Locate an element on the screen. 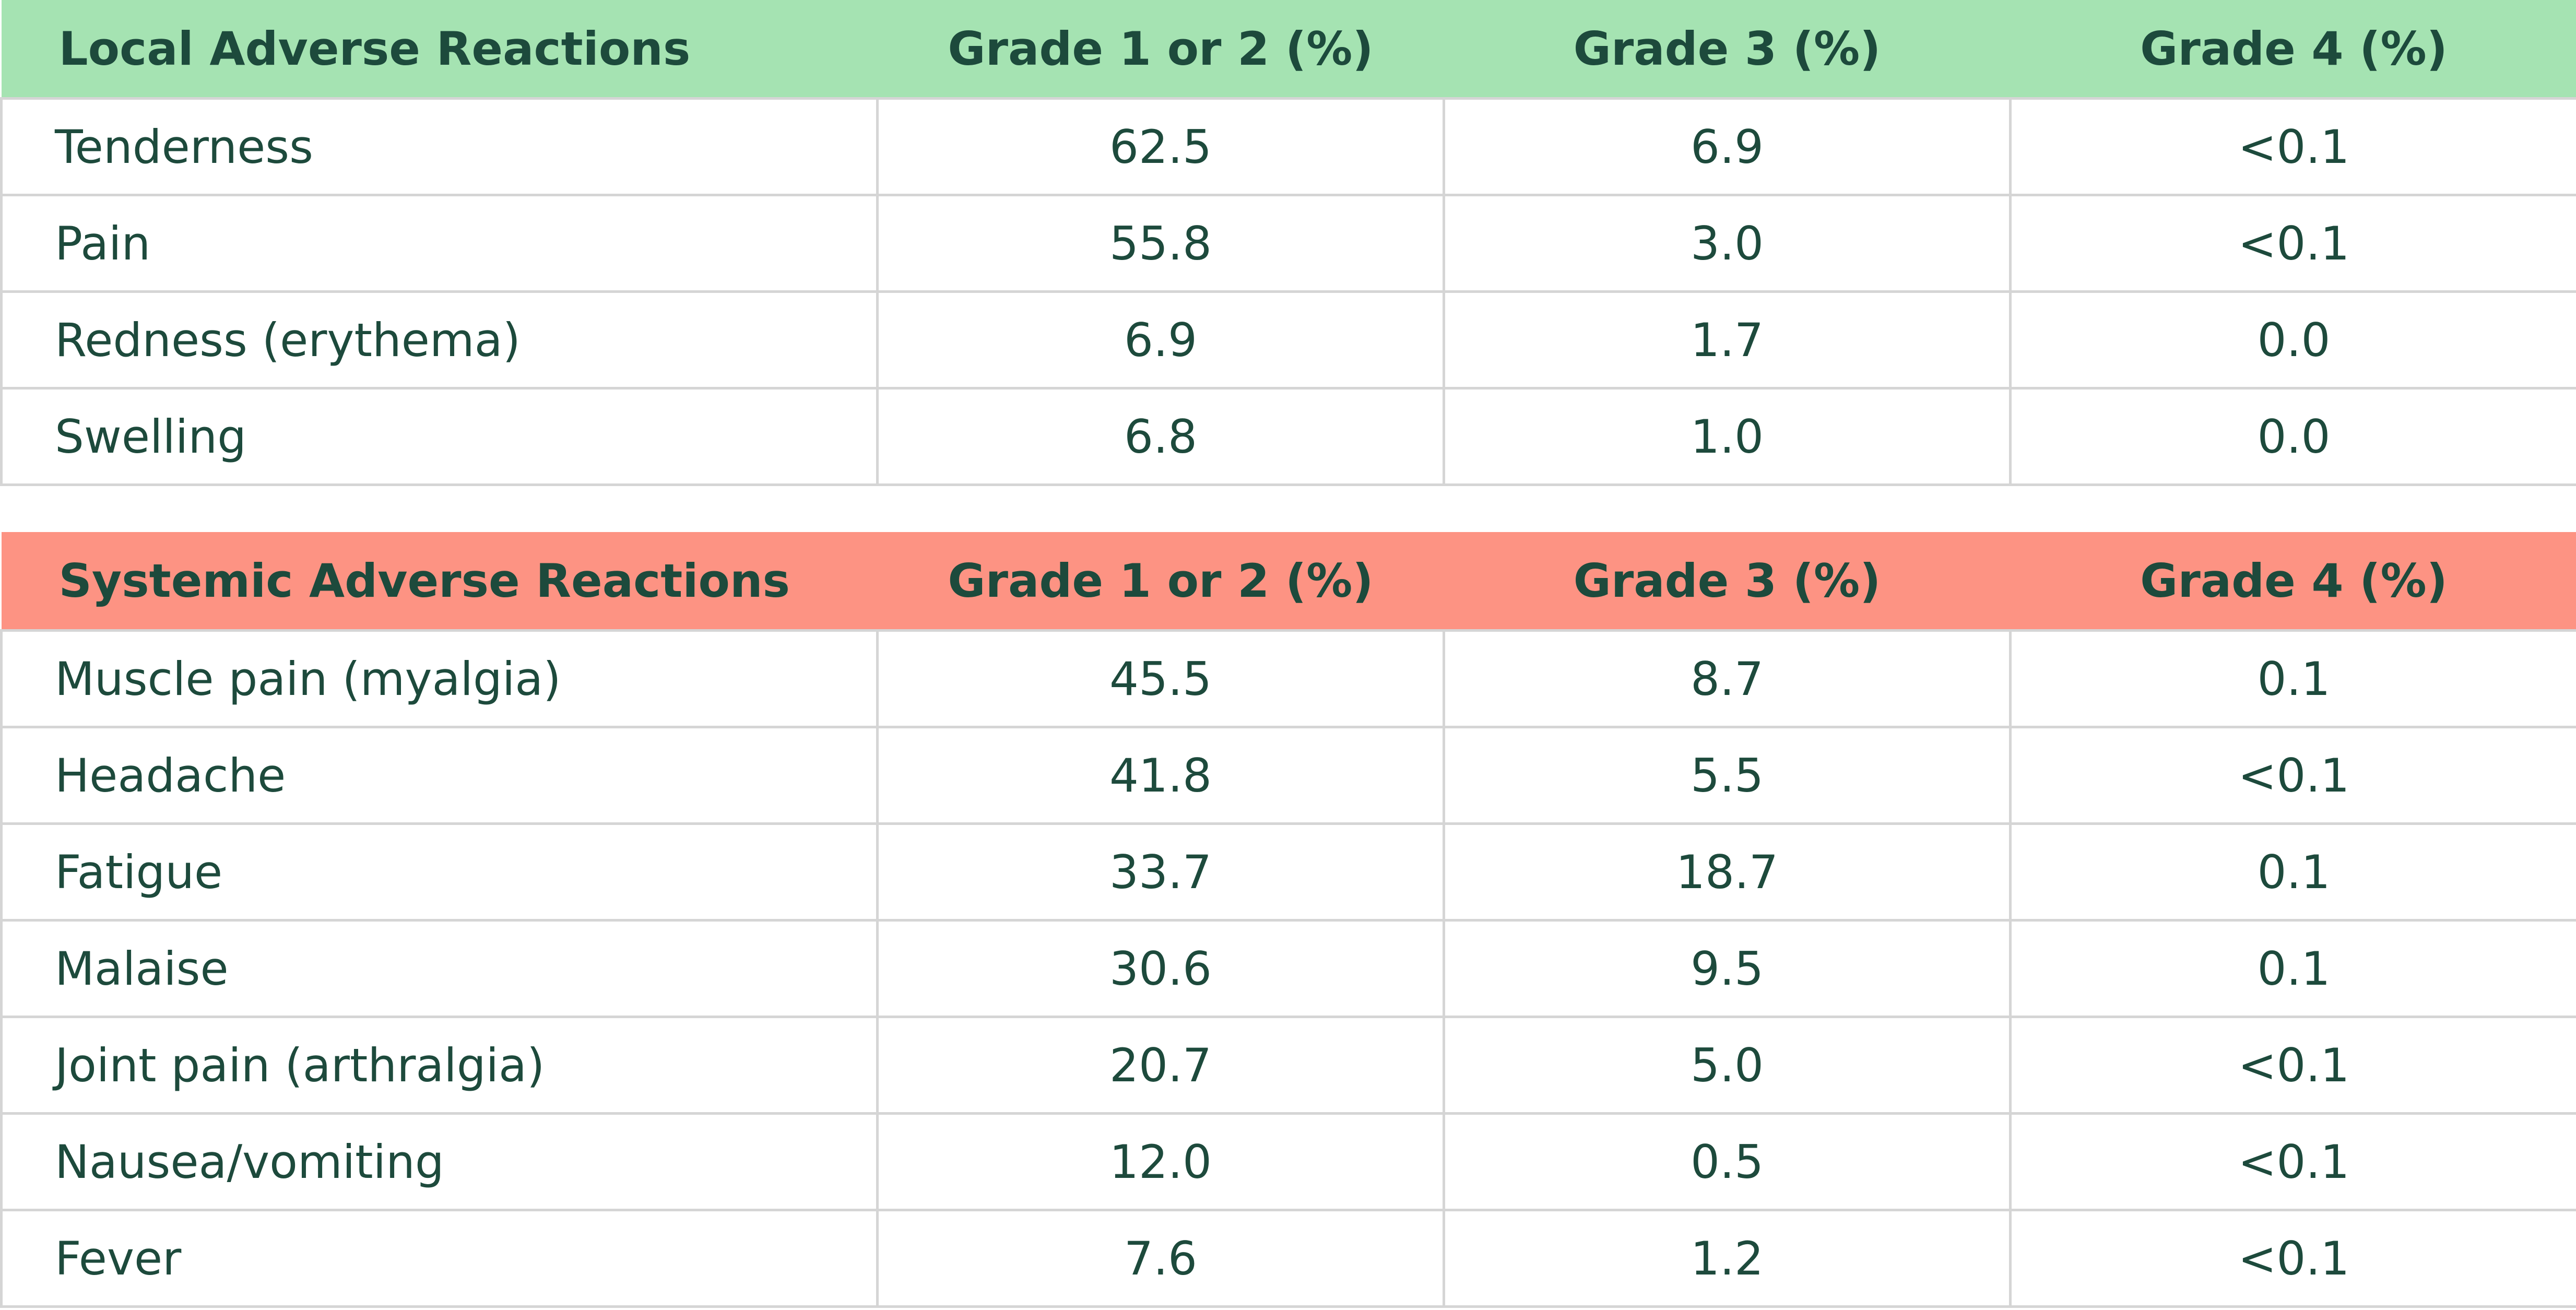 The height and width of the screenshot is (1310, 2576). grade-3-value: 18.7 is located at coordinates (1727, 872).